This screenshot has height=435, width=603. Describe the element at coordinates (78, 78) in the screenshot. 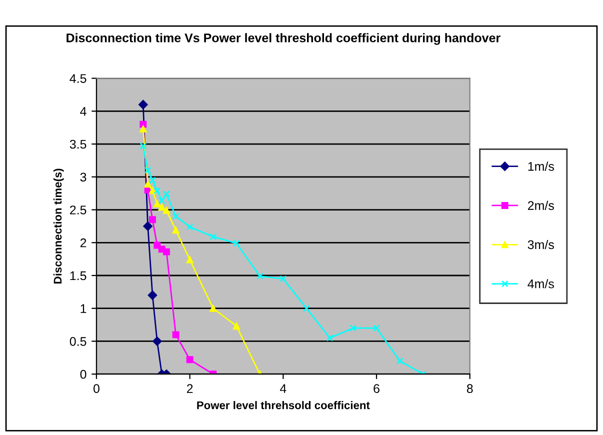

I see `y-tick-label: 4.5` at that location.